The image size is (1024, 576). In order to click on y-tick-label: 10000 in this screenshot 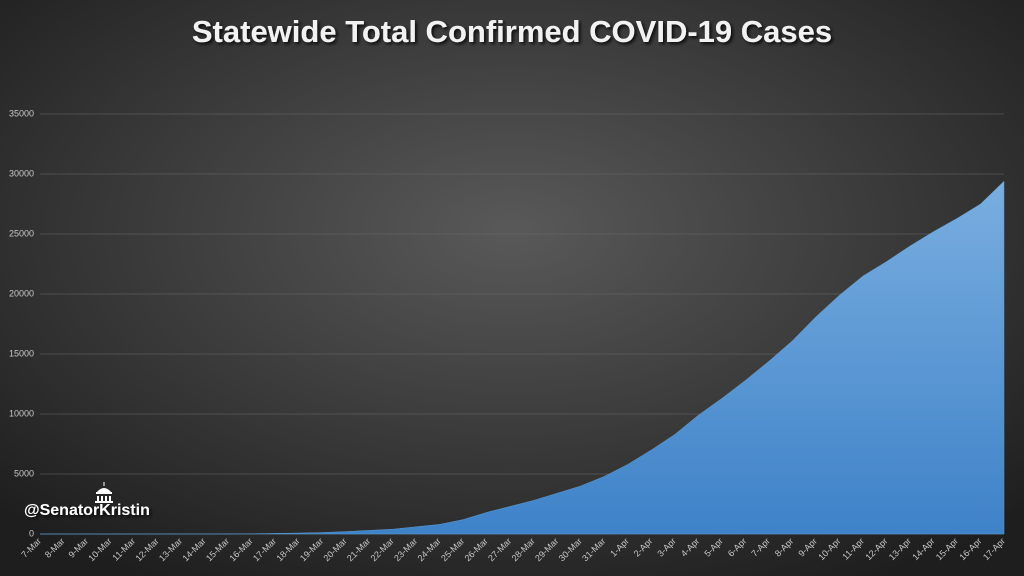, I will do `click(21, 413)`.